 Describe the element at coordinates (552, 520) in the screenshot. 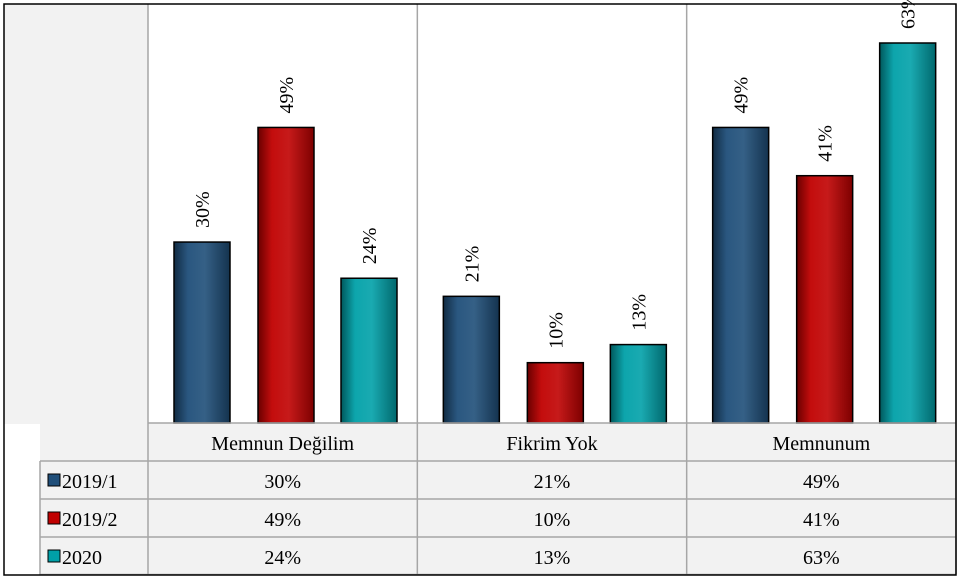

I see `table-cell-2019-2-fikrim-yok: 10%` at that location.